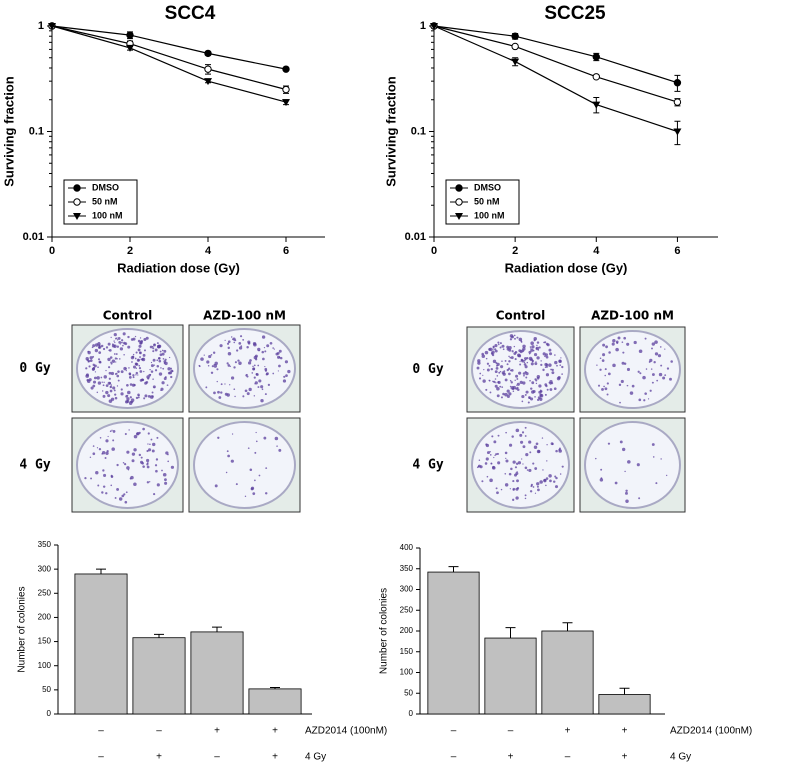 This screenshot has width=800, height=764. Describe the element at coordinates (510, 676) in the screenshot. I see `bar` at that location.